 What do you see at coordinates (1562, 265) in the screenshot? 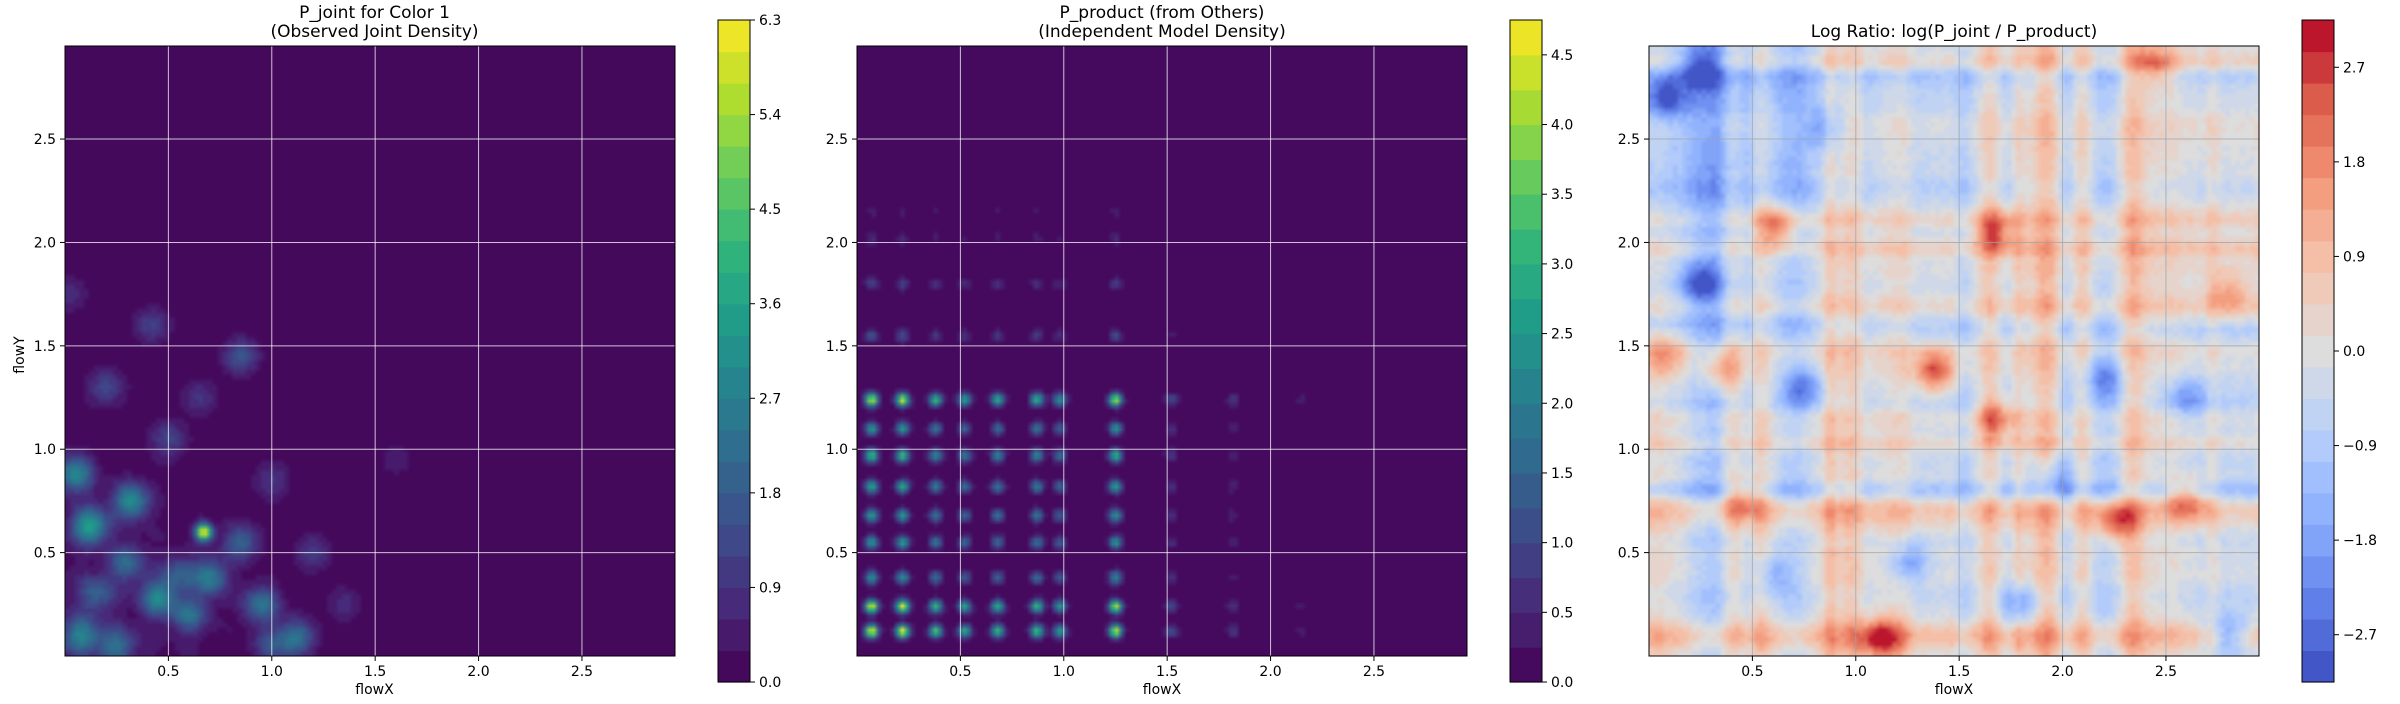
I see `colorbar-tick-label: 3.0` at bounding box center [1562, 265].